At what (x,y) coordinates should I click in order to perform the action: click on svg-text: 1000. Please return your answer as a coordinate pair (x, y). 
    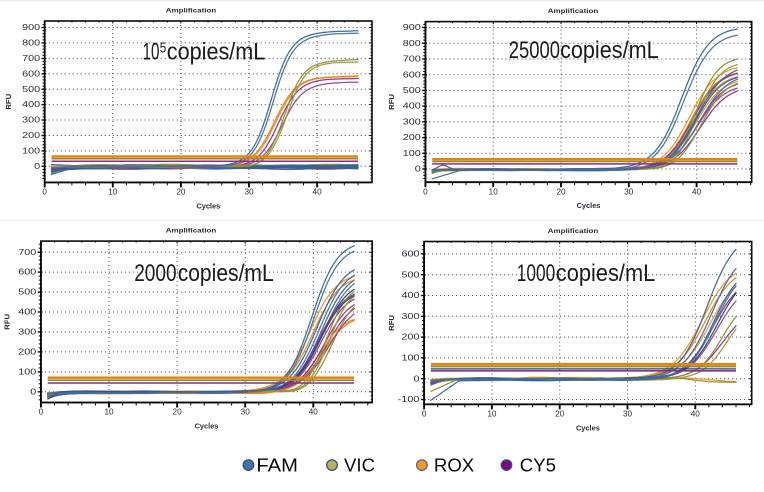
    Looking at the image, I should click on (536, 273).